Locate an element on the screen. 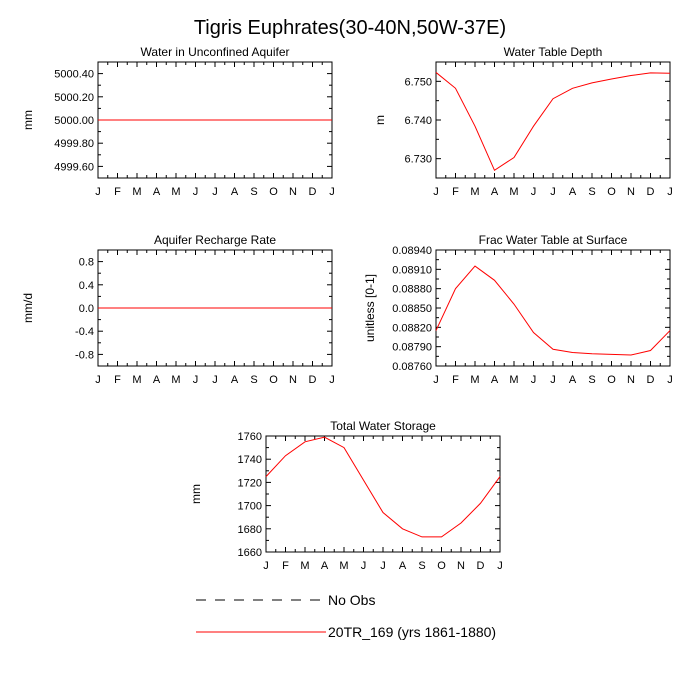 The height and width of the screenshot is (700, 700). y-tick-label: 5000.20 is located at coordinates (74, 98).